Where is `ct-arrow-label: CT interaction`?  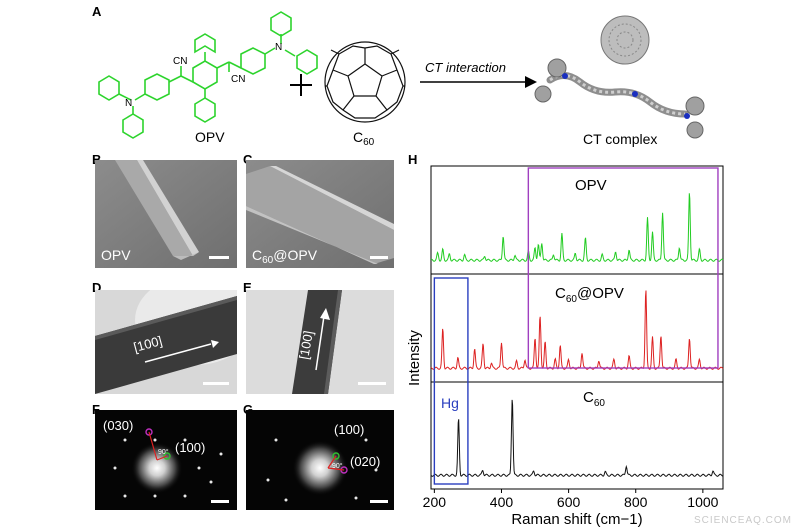
ct-arrow-label: CT interaction is located at coordinates (465, 67).